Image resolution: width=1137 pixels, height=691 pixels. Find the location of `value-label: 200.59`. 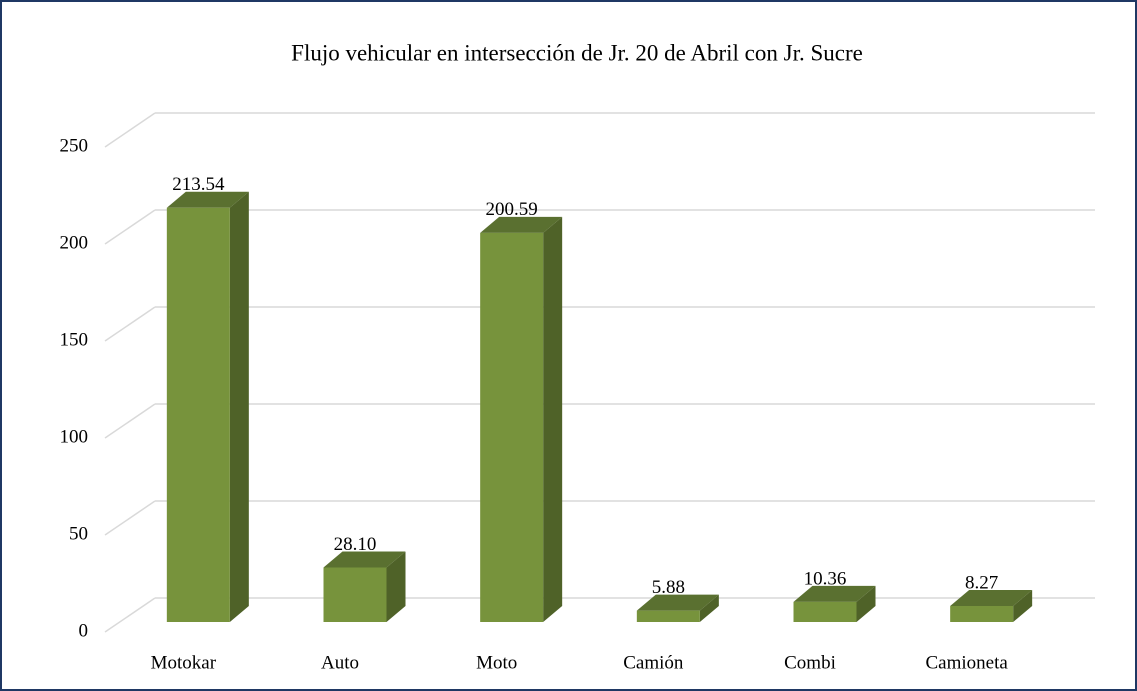

value-label: 200.59 is located at coordinates (512, 209).